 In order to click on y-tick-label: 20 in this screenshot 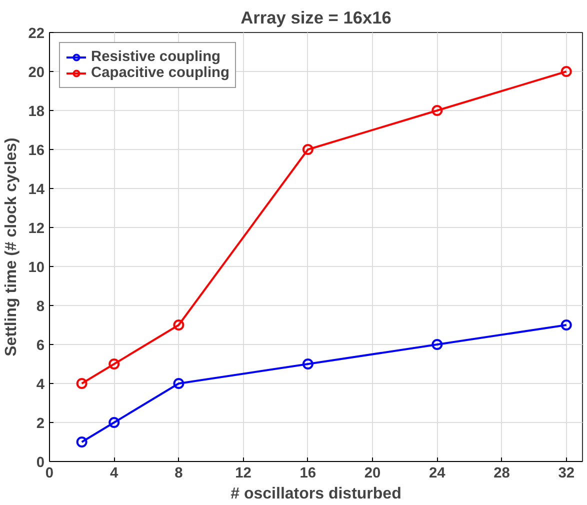, I will do `click(36, 73)`.